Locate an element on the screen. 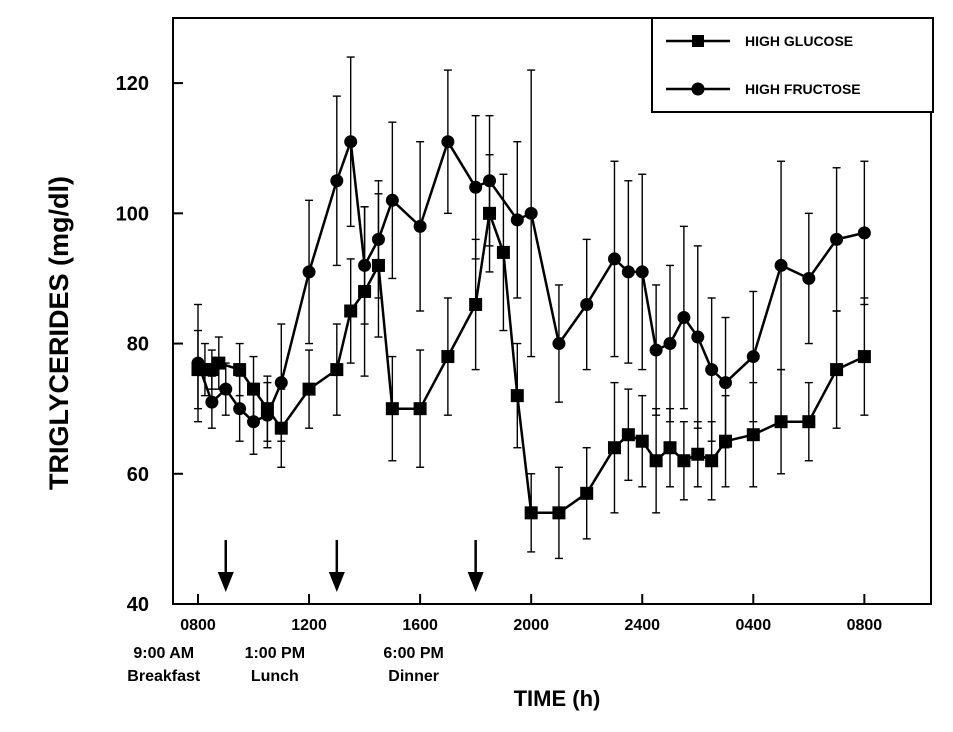 This screenshot has width=953, height=732. x-tick-label: 2400 is located at coordinates (642, 625).